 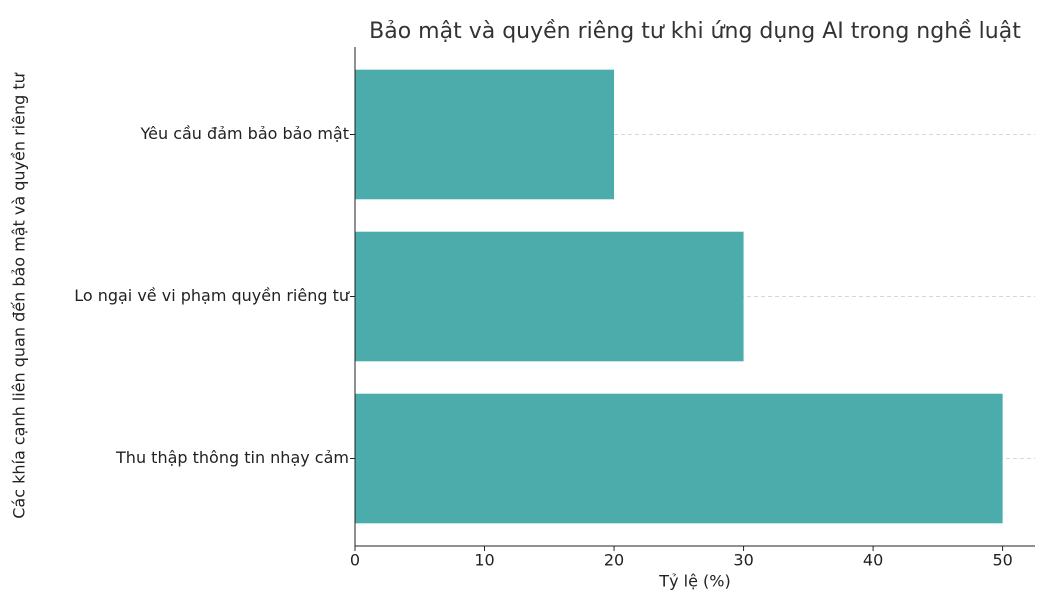 I want to click on x-tick-label: 10, so click(x=484, y=560).